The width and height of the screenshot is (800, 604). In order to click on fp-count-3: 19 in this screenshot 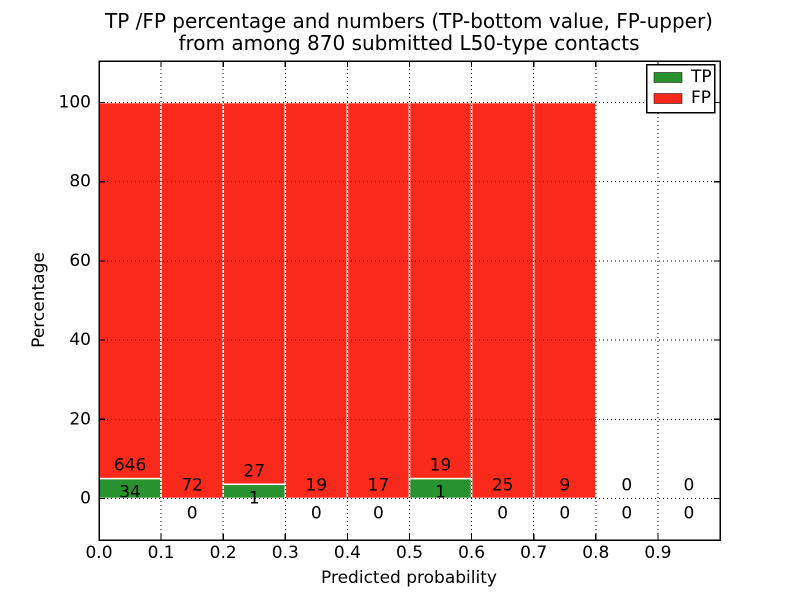, I will do `click(317, 485)`.